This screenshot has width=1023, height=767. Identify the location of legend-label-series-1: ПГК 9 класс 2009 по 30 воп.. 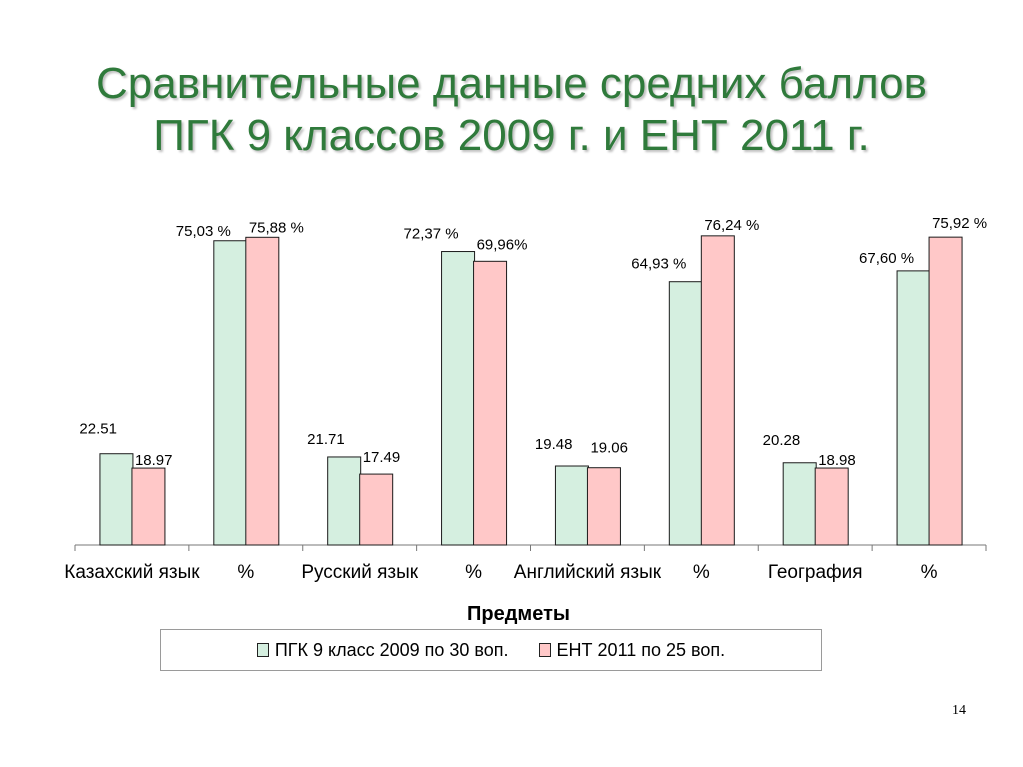
(391, 649).